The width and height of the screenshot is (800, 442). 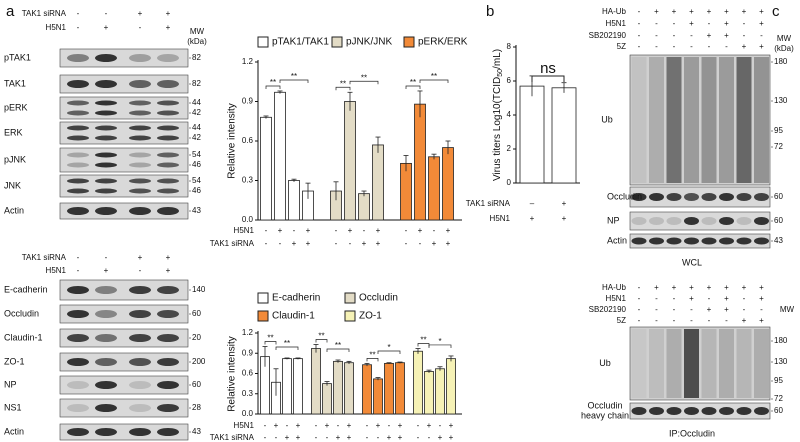 I want to click on mw-label: 46, so click(x=196, y=190).